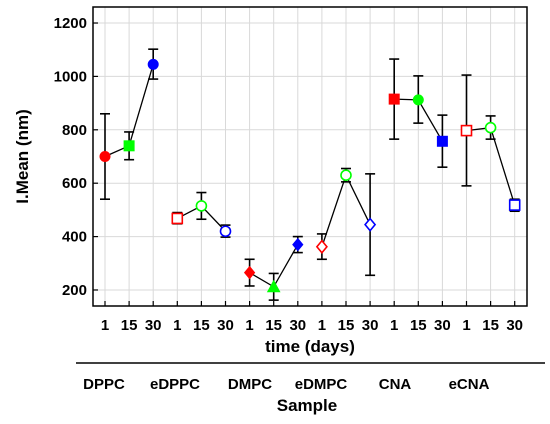 Image resolution: width=550 pixels, height=424 pixels. Describe the element at coordinates (418, 113) in the screenshot. I see `series-cna` at that location.